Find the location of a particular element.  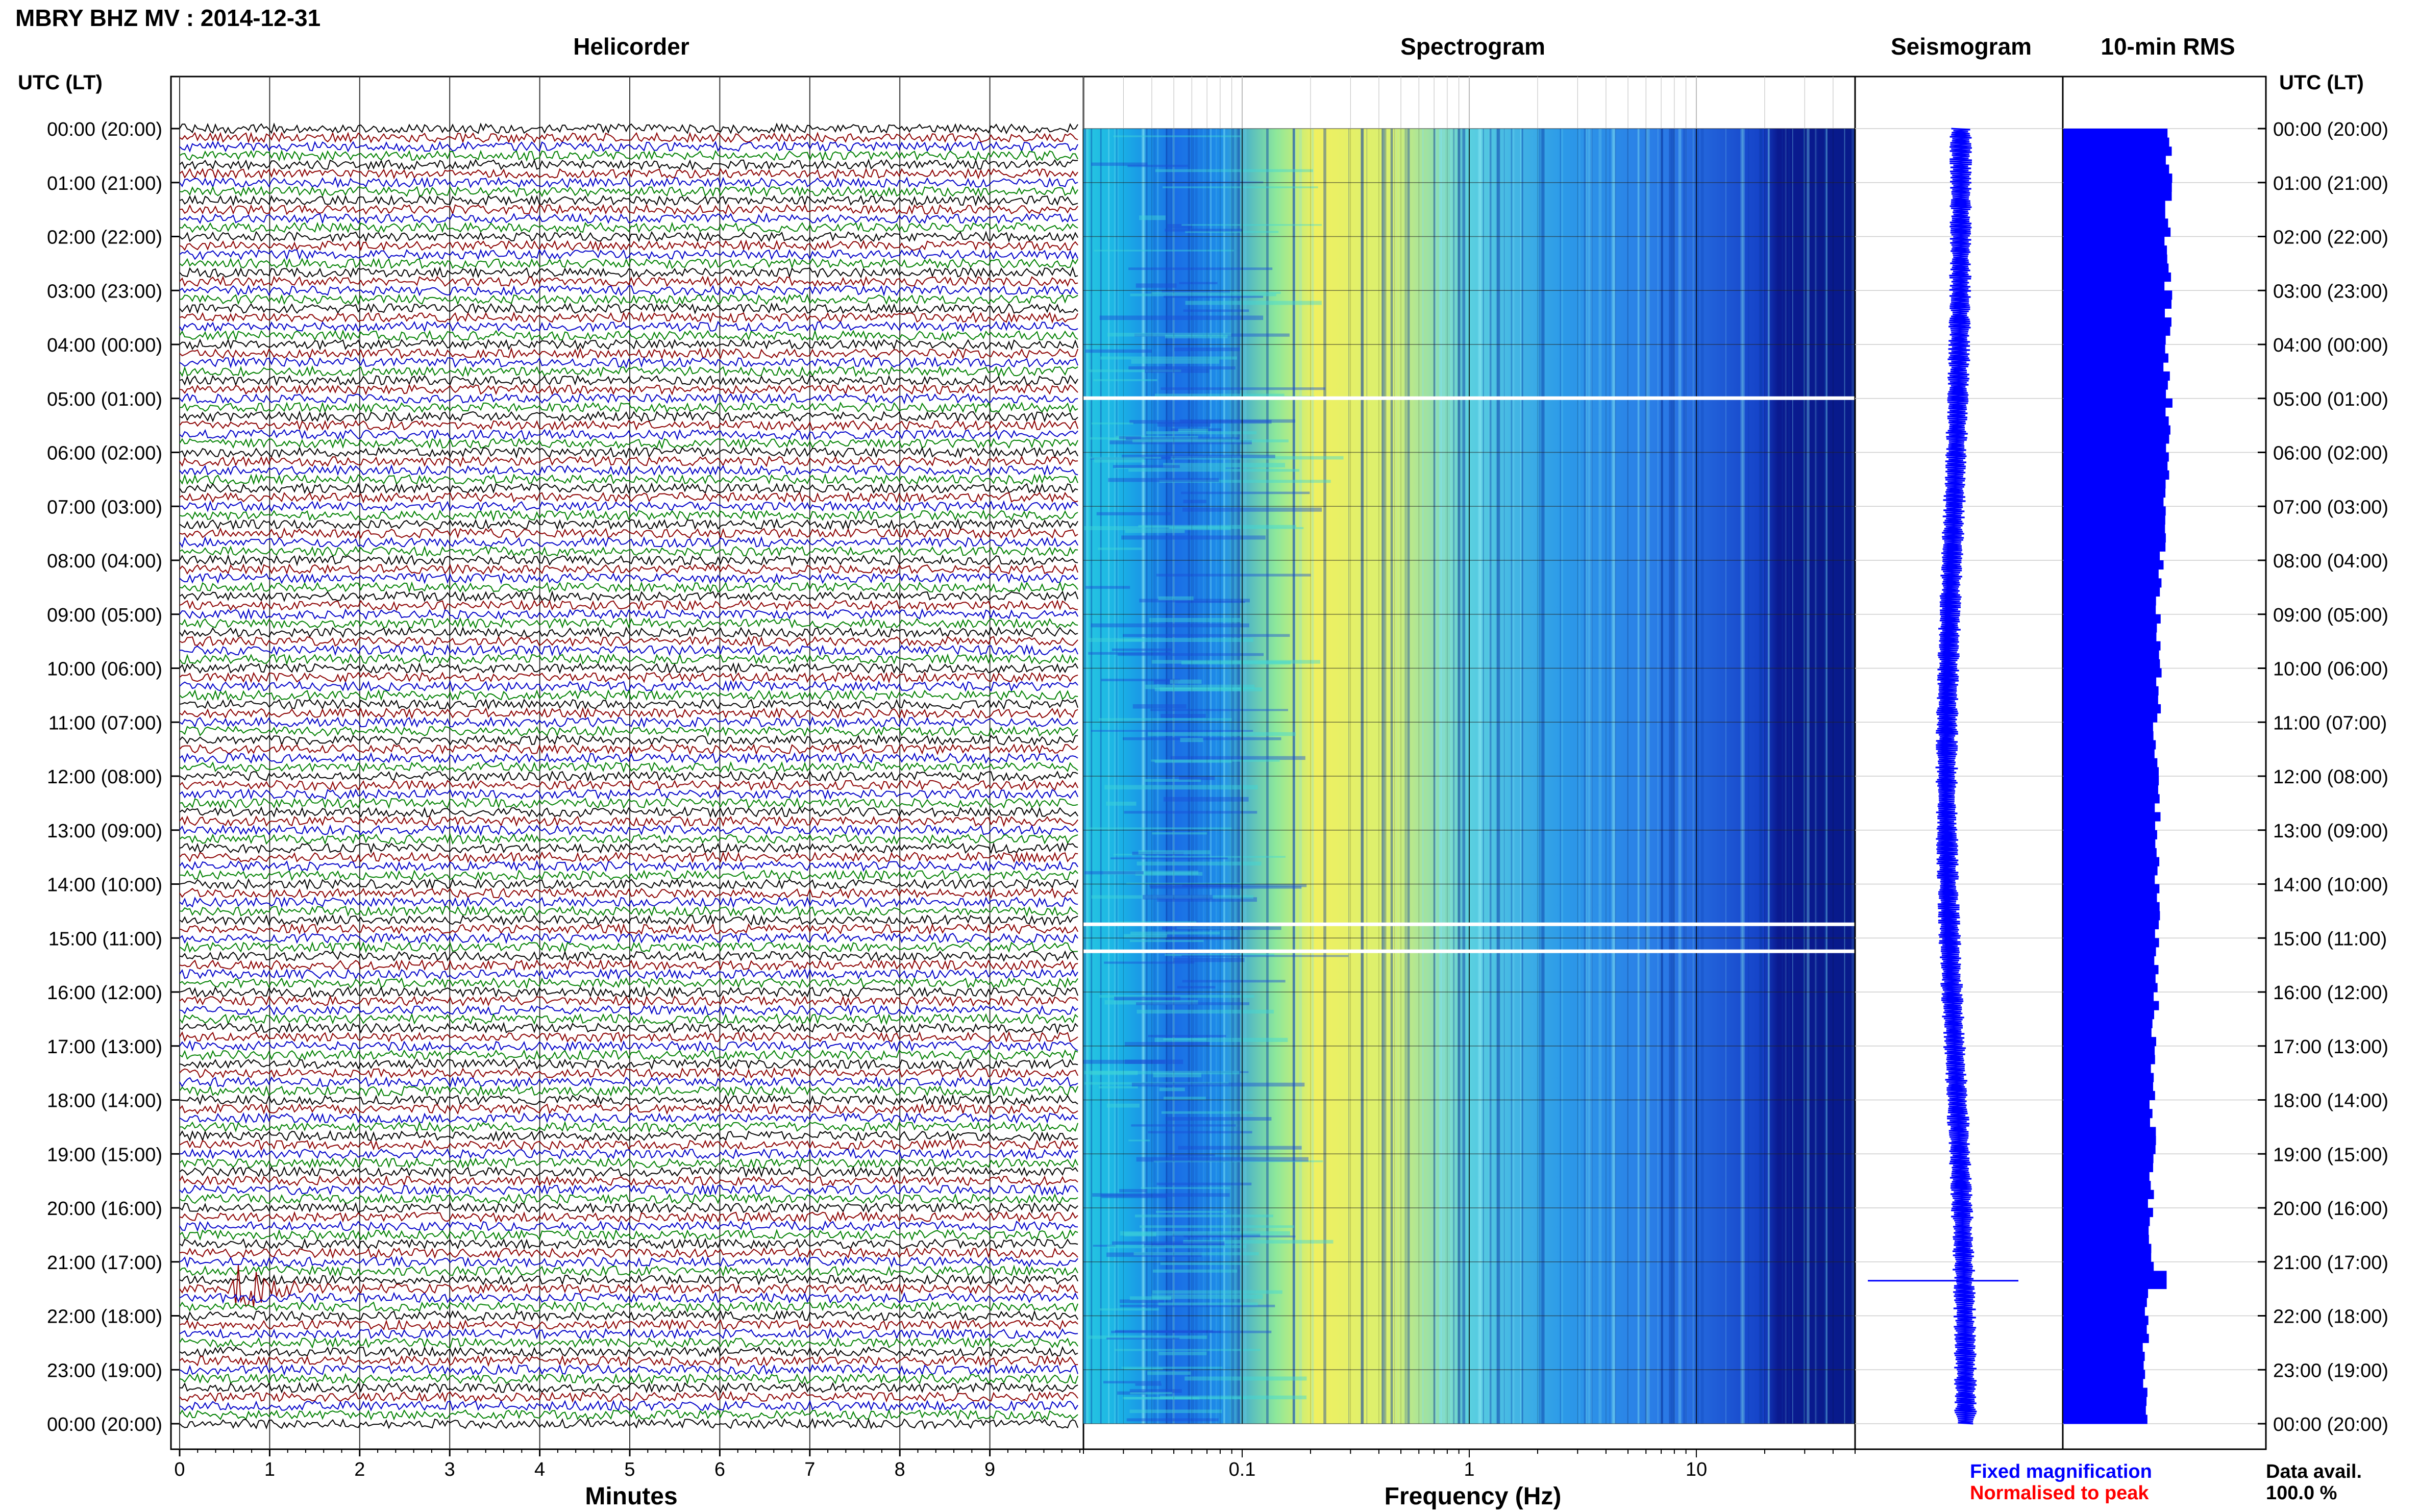

time-label-left: 16:00 (12:00) is located at coordinates (104, 993).